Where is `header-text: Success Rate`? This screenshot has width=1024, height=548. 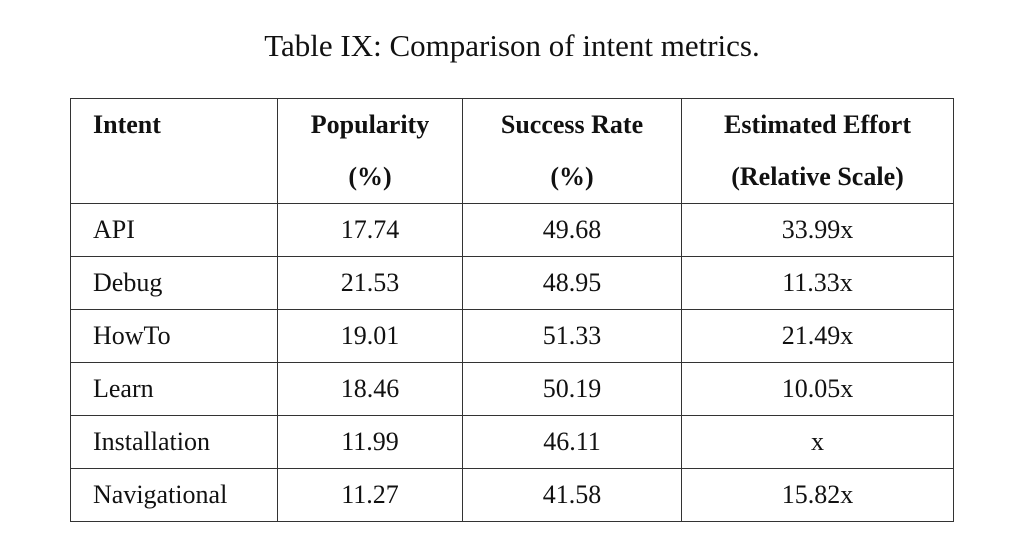
header-text: Success Rate is located at coordinates (572, 124).